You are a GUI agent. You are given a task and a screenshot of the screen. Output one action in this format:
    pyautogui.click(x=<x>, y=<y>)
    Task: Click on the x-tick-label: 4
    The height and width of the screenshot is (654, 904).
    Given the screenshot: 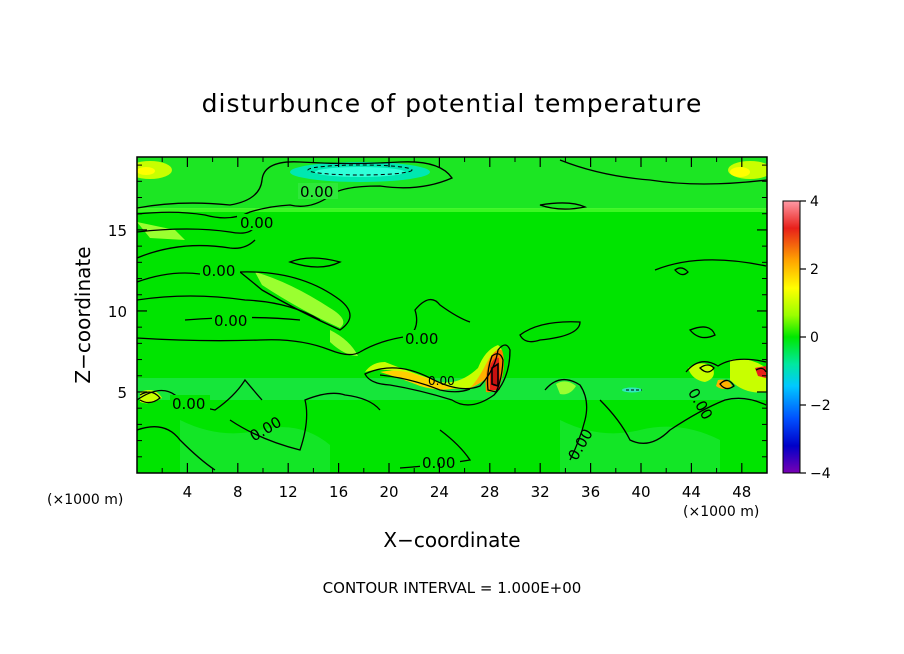 What is the action you would take?
    pyautogui.click(x=188, y=492)
    